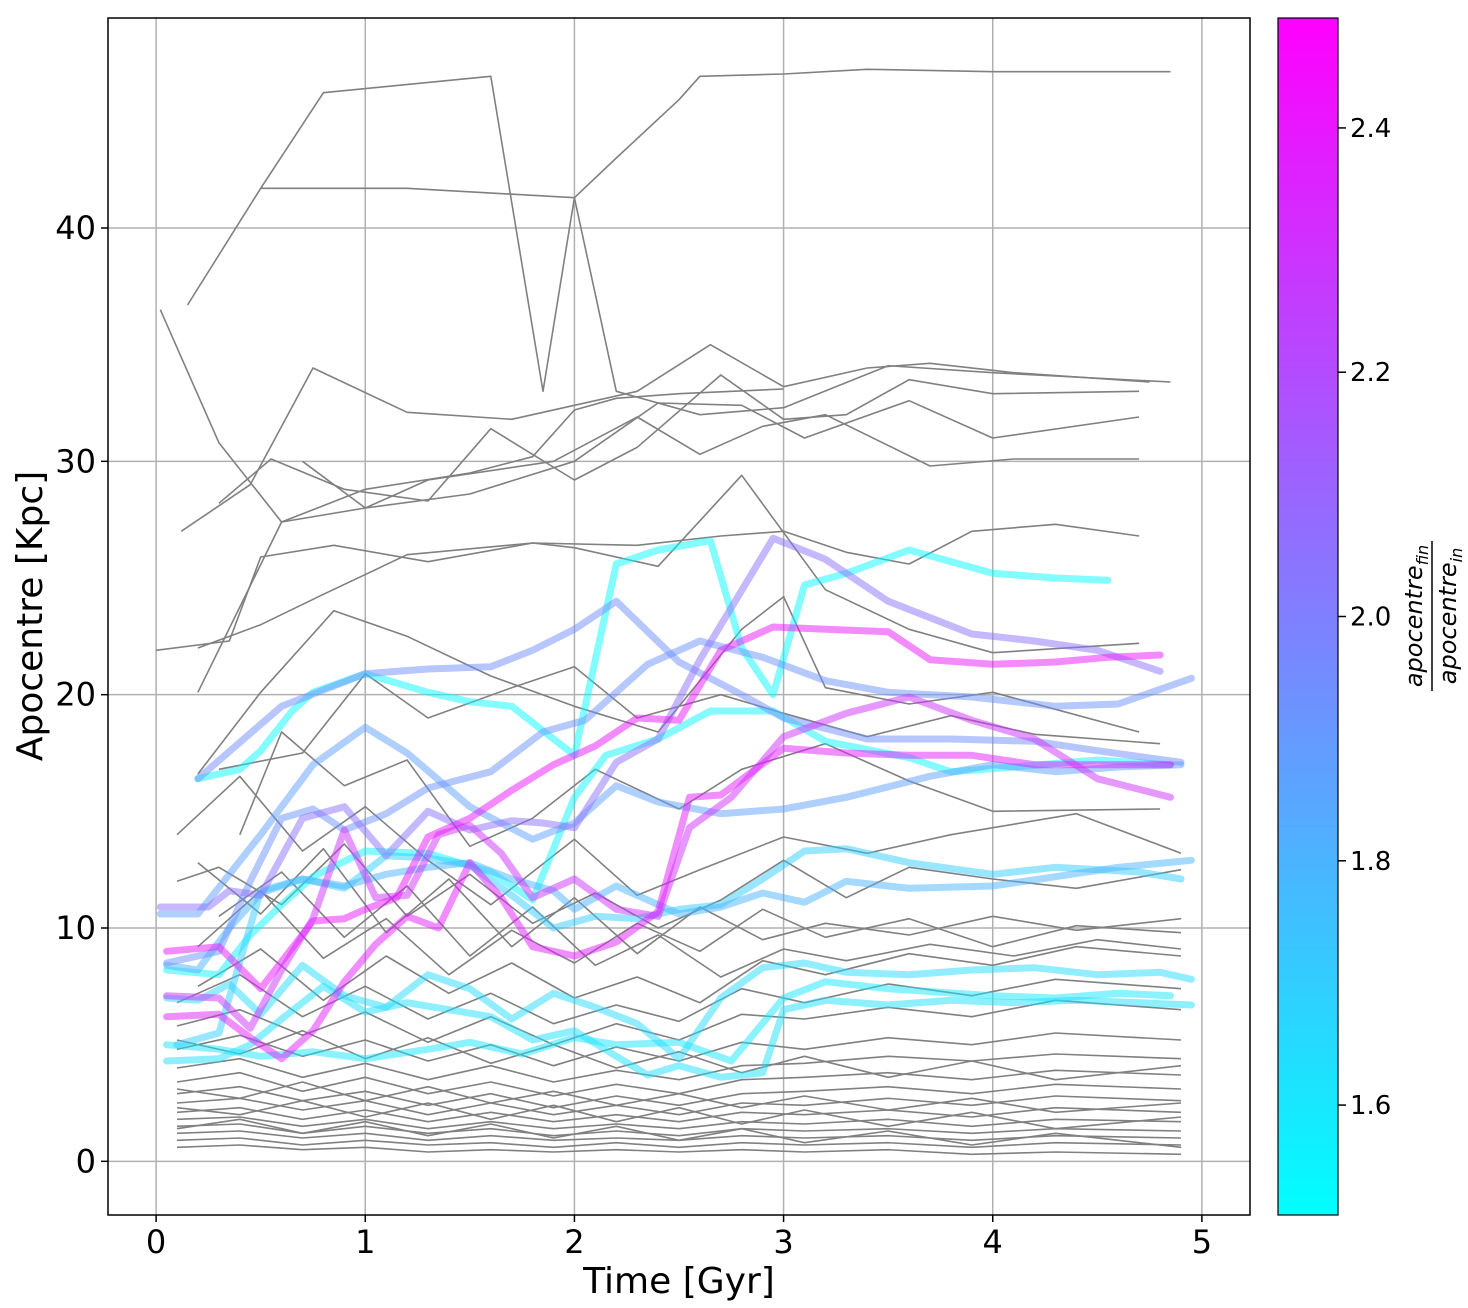 Image resolution: width=1468 pixels, height=1308 pixels. Describe the element at coordinates (678, 1281) in the screenshot. I see `x-axis-label: Time [Gyr]` at that location.